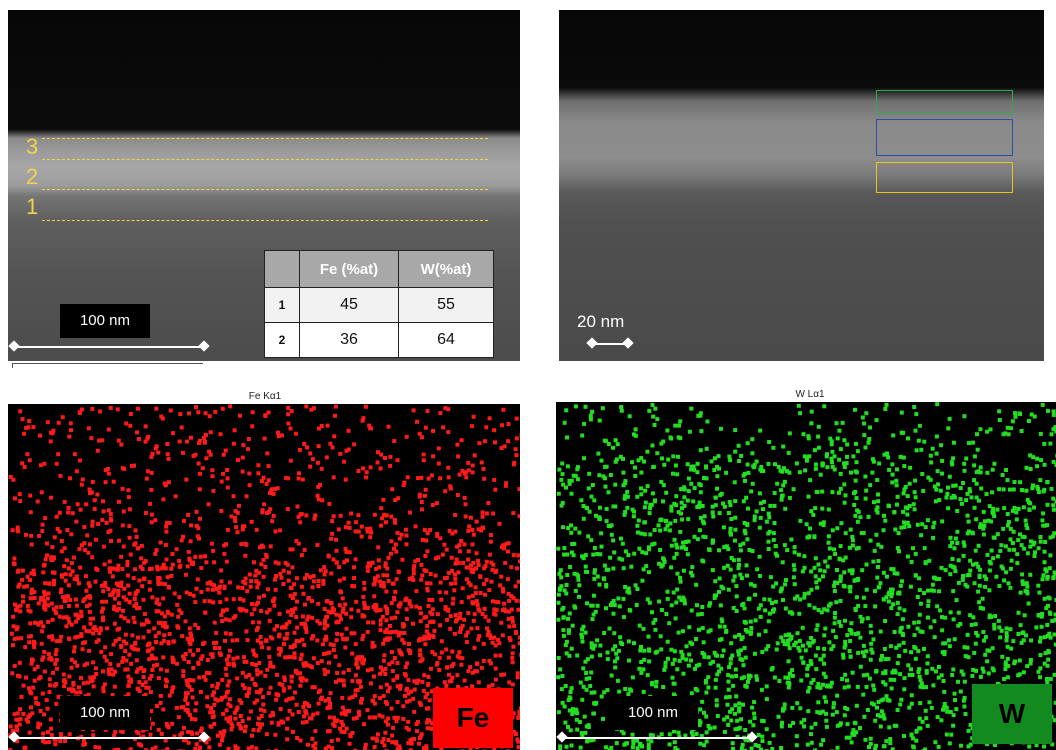  I want to click on table-header-fe: Fe (%at), so click(349, 269).